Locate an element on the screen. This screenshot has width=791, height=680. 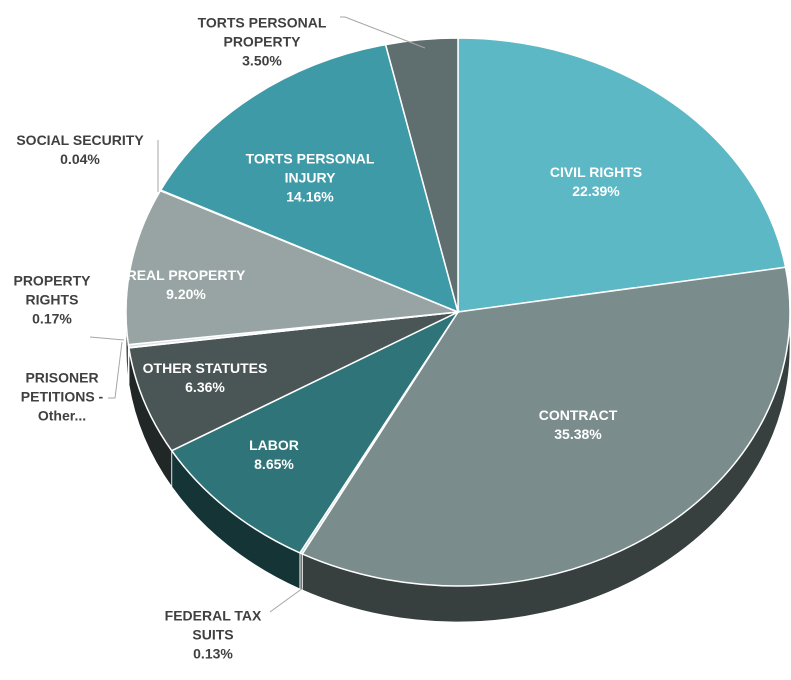
slice-label: TORTS PERSONAL INJURY 14.16% is located at coordinates (310, 178).